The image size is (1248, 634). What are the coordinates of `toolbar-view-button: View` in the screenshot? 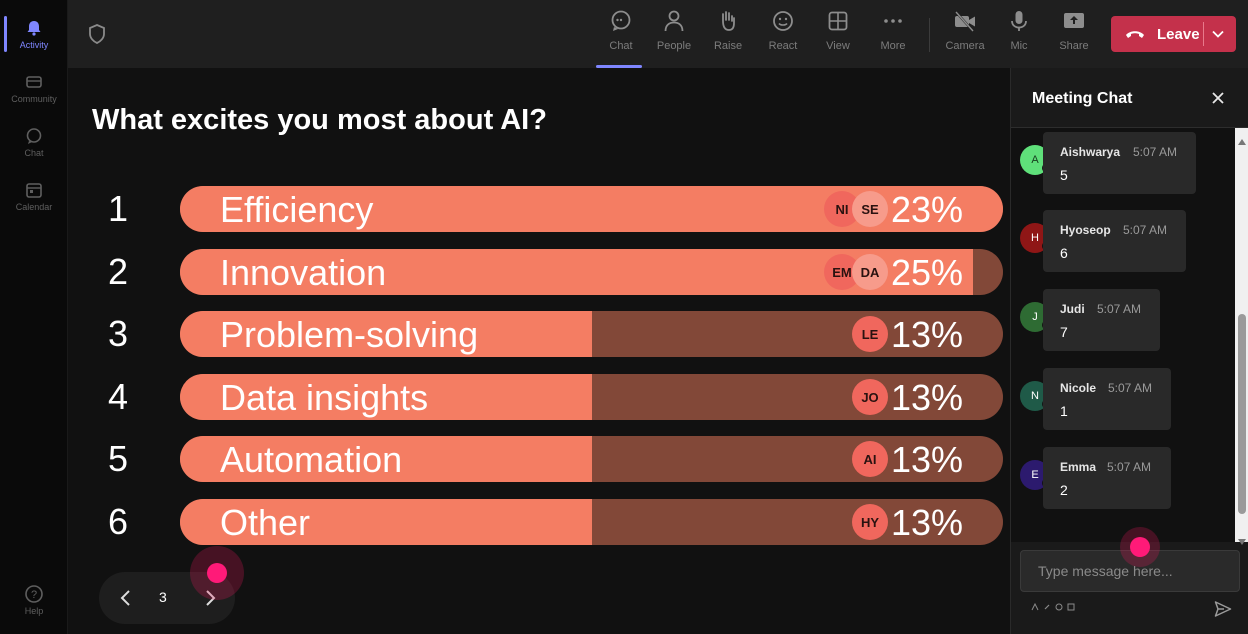 It's located at (838, 36).